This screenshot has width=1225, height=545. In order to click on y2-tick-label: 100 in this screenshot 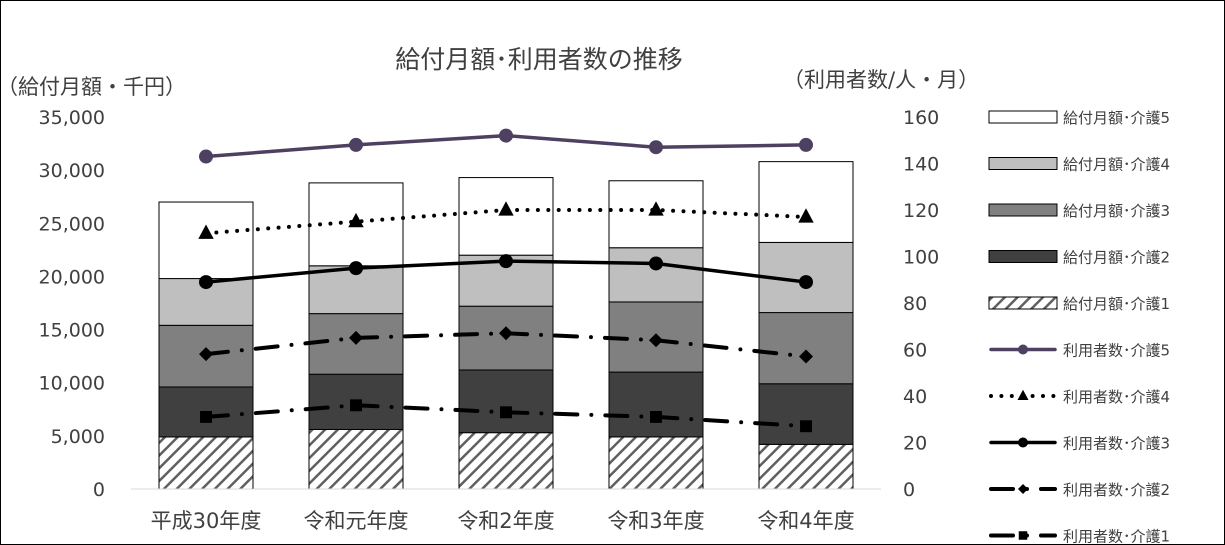, I will do `click(921, 258)`.